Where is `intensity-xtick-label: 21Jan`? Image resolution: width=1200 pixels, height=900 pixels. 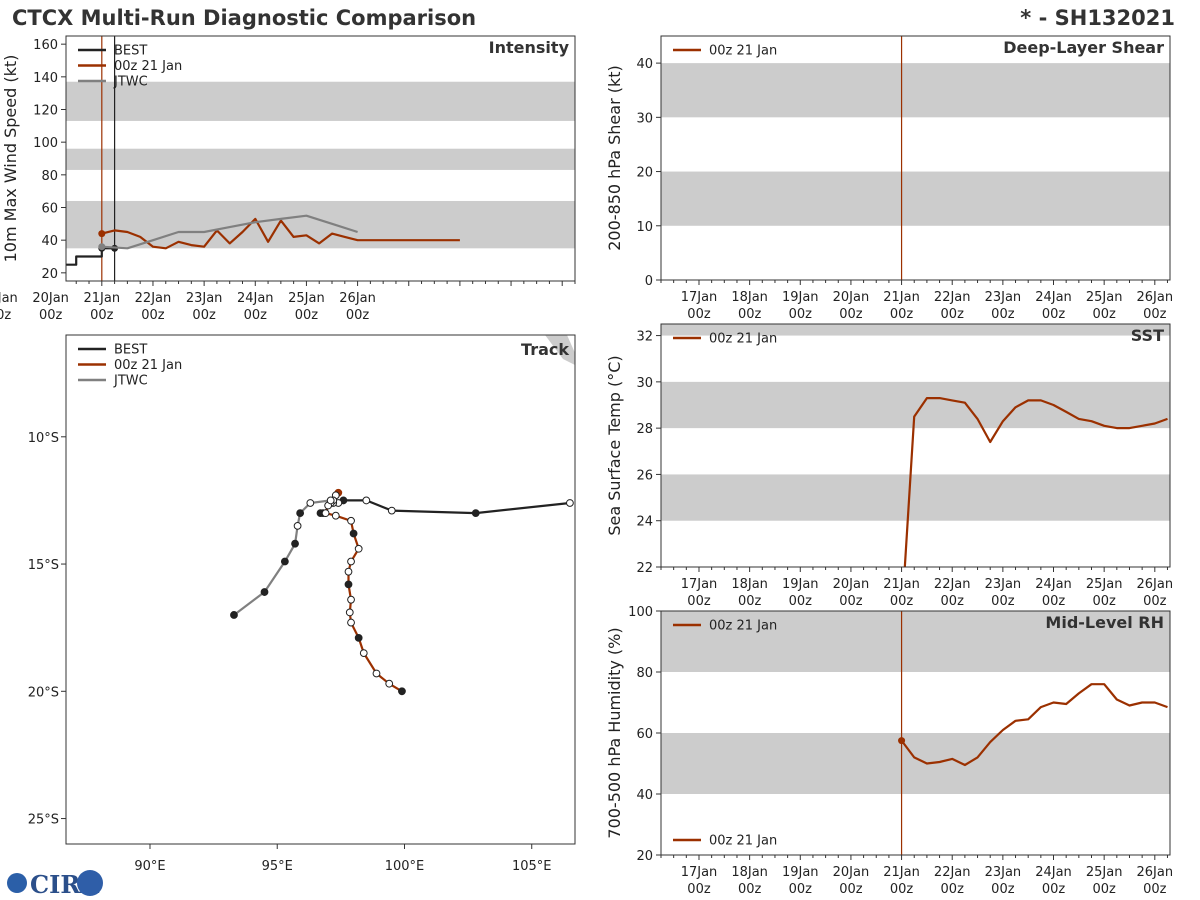
intensity-xtick-label: 21Jan is located at coordinates (102, 298).